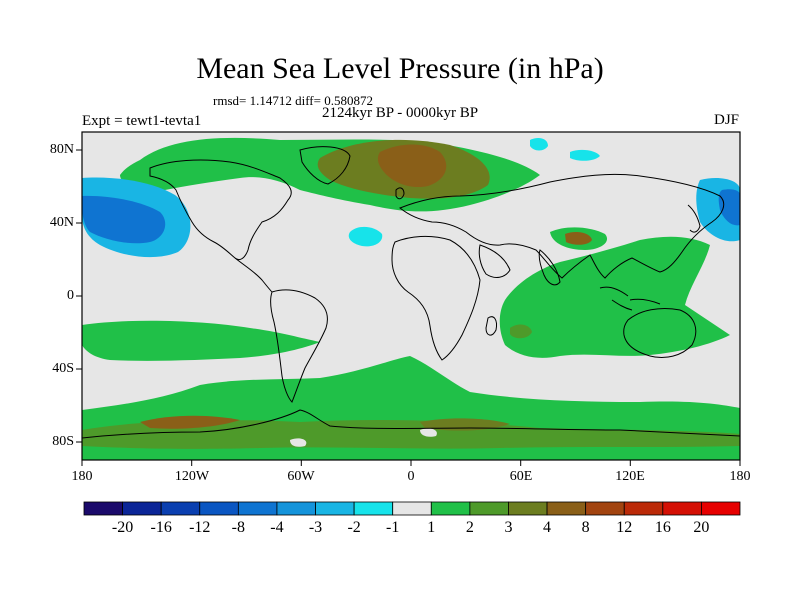 This screenshot has height=600, width=800. I want to click on x-tick-label-60e: 60E, so click(521, 476).